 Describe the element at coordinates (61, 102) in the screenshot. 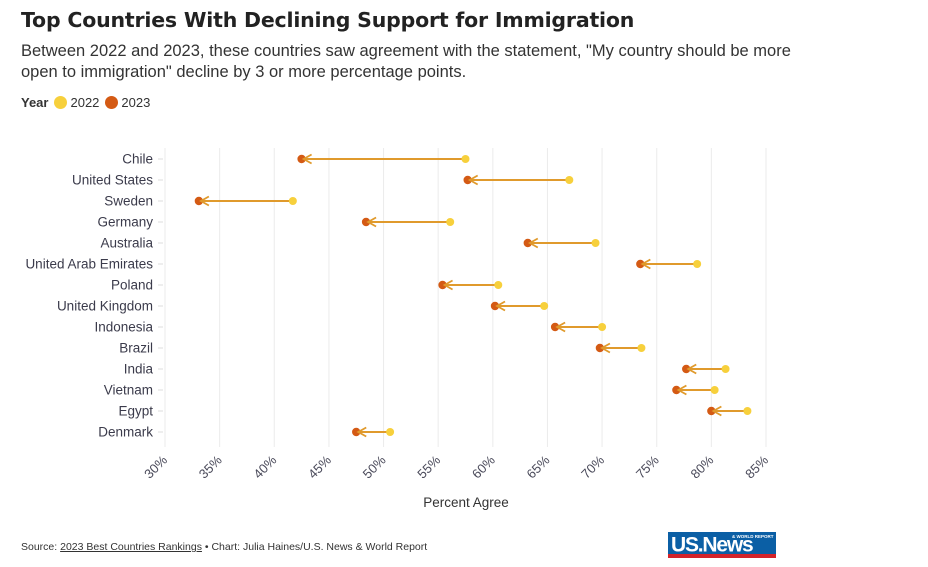

I see `legend-swatch-2022` at that location.